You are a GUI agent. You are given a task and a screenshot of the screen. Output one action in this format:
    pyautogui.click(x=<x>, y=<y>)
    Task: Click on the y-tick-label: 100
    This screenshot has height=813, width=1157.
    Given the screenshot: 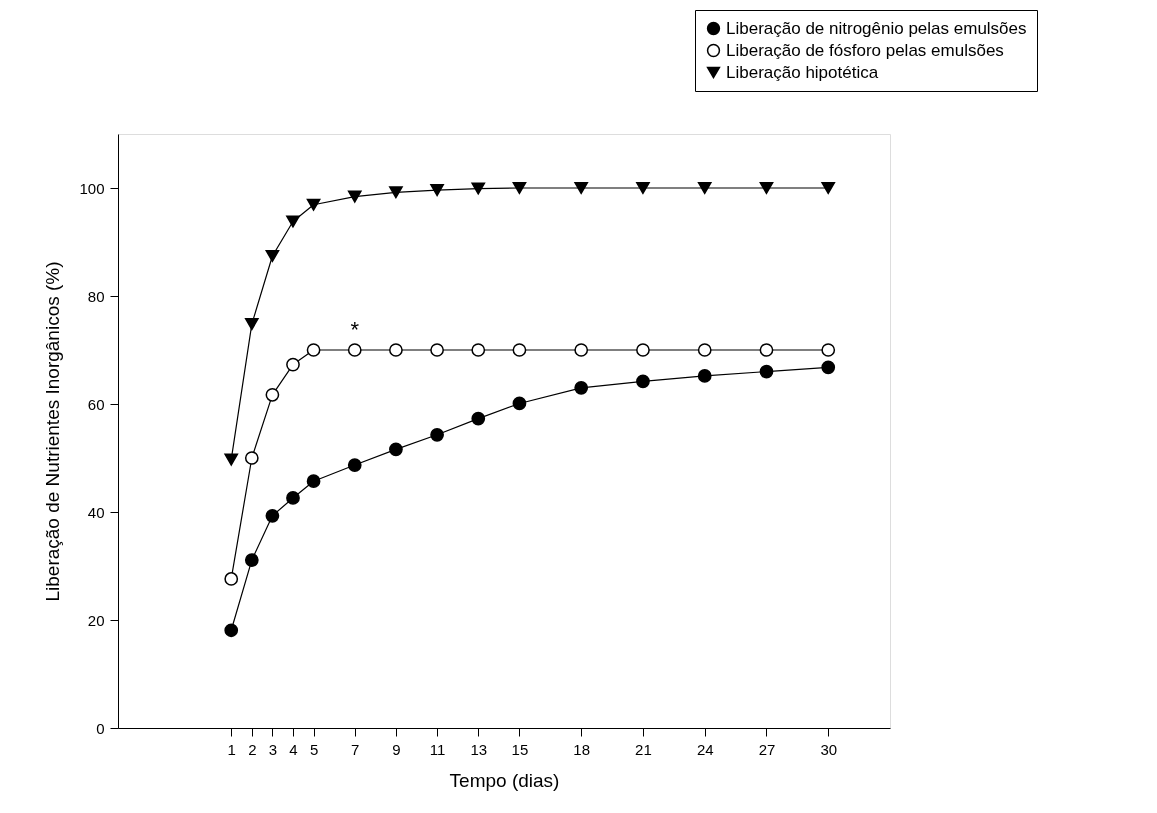 What is the action you would take?
    pyautogui.click(x=92, y=188)
    